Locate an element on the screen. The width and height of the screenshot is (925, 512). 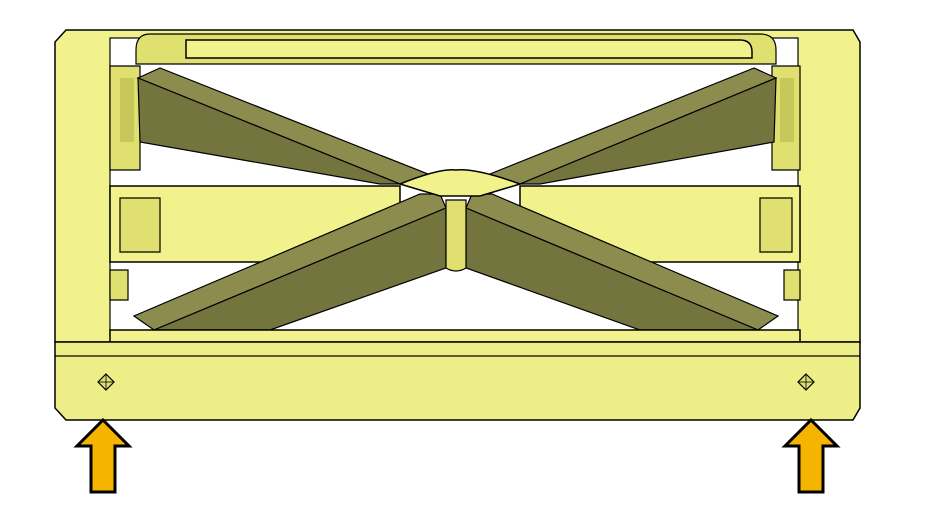
rib-lower-right is located at coordinates (622, 262).